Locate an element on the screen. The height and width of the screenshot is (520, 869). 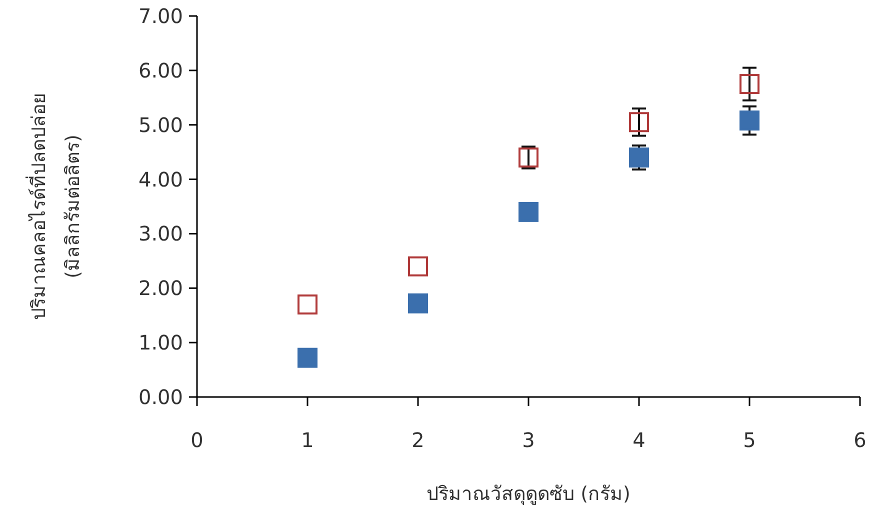
x-tick-label: 0 is located at coordinates (197, 440).